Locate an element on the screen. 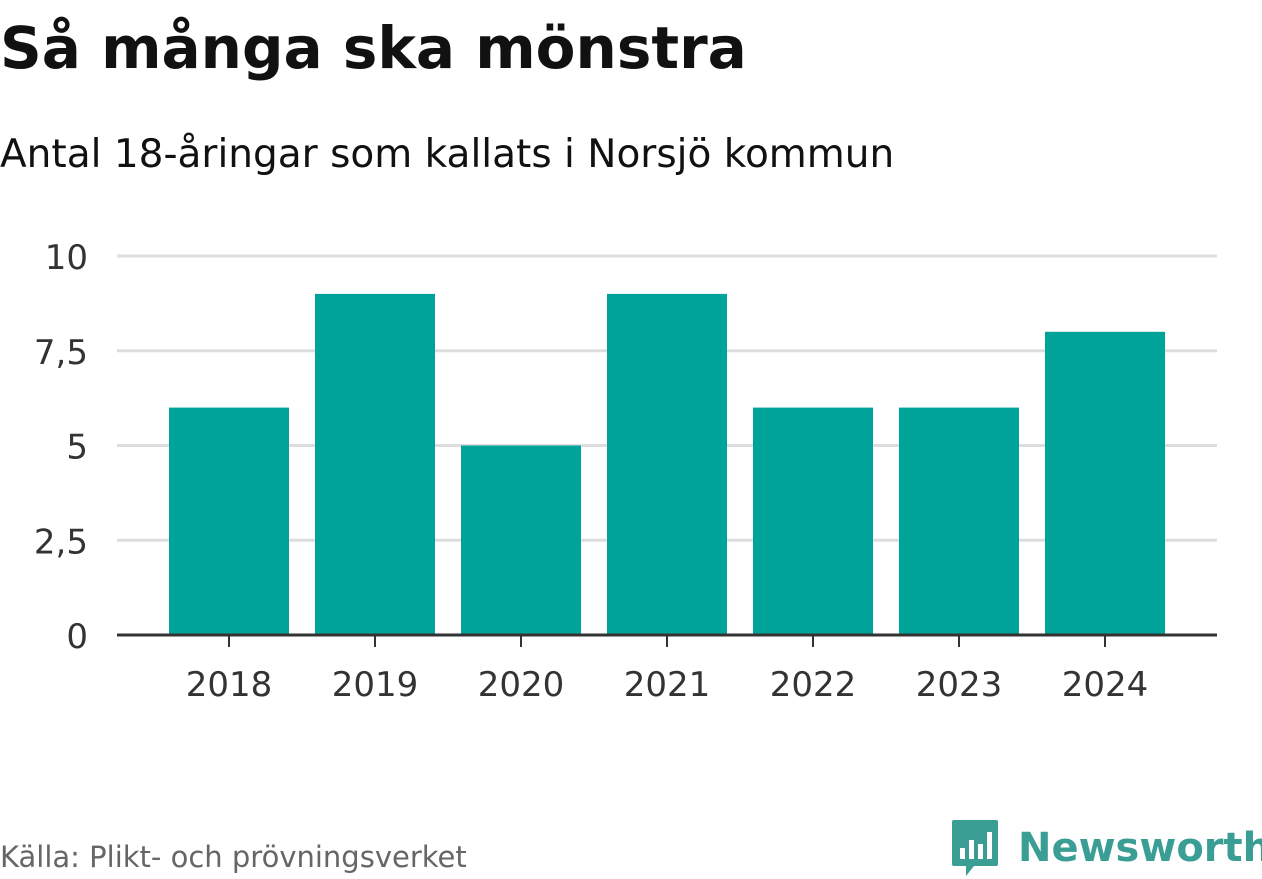 The image size is (1262, 879). x-tick-label: 2020 is located at coordinates (521, 685).